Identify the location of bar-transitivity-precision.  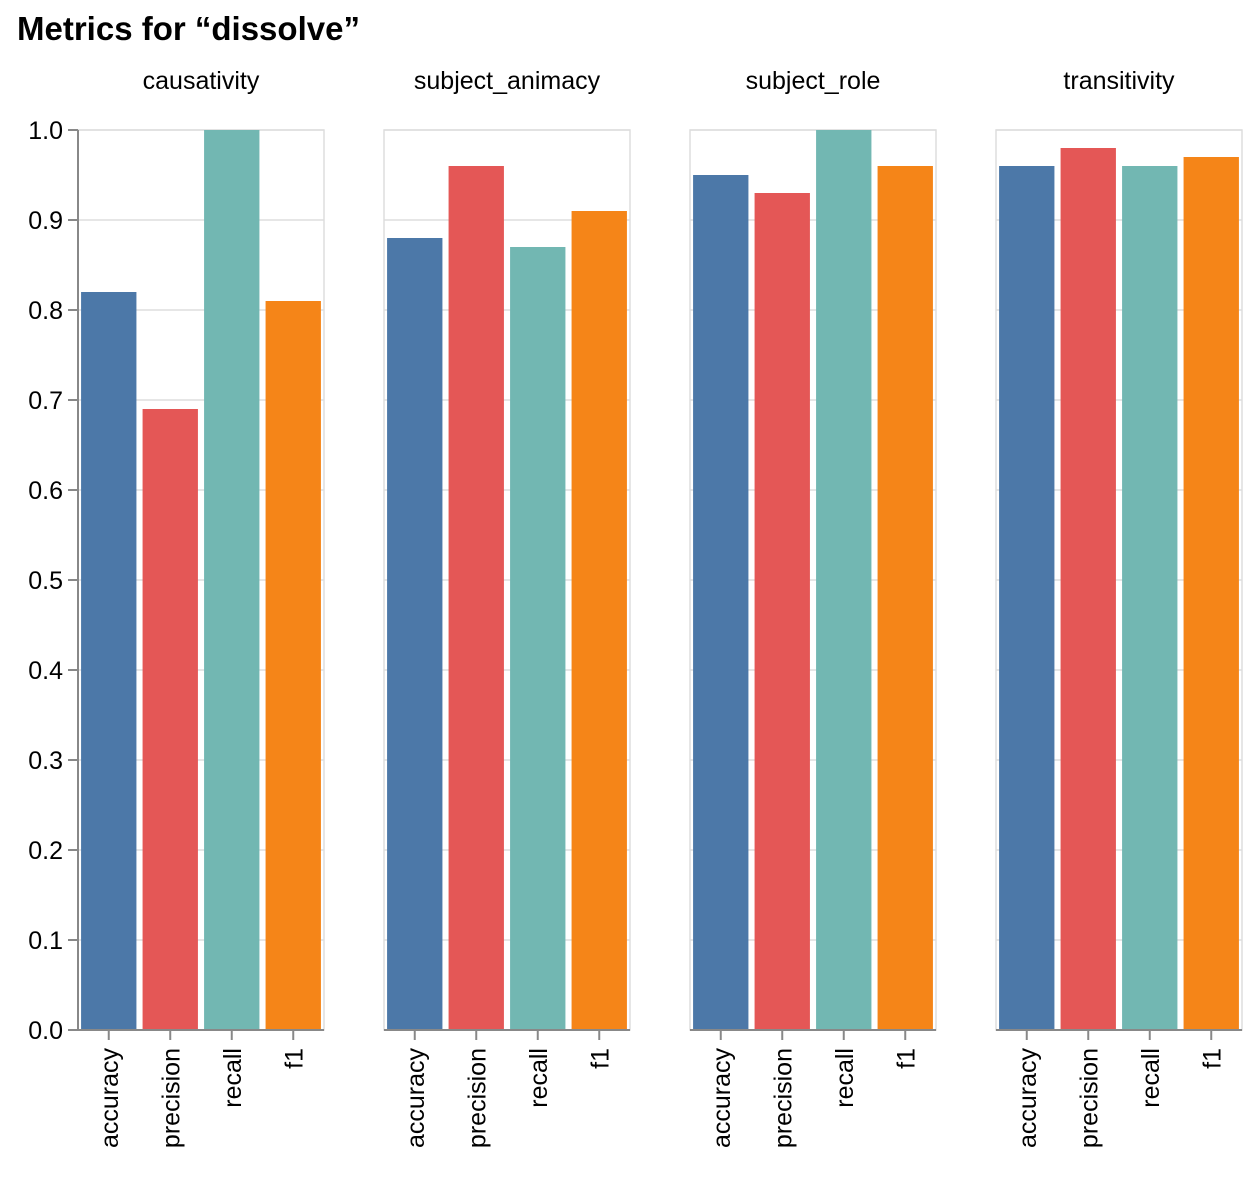
(1088, 589).